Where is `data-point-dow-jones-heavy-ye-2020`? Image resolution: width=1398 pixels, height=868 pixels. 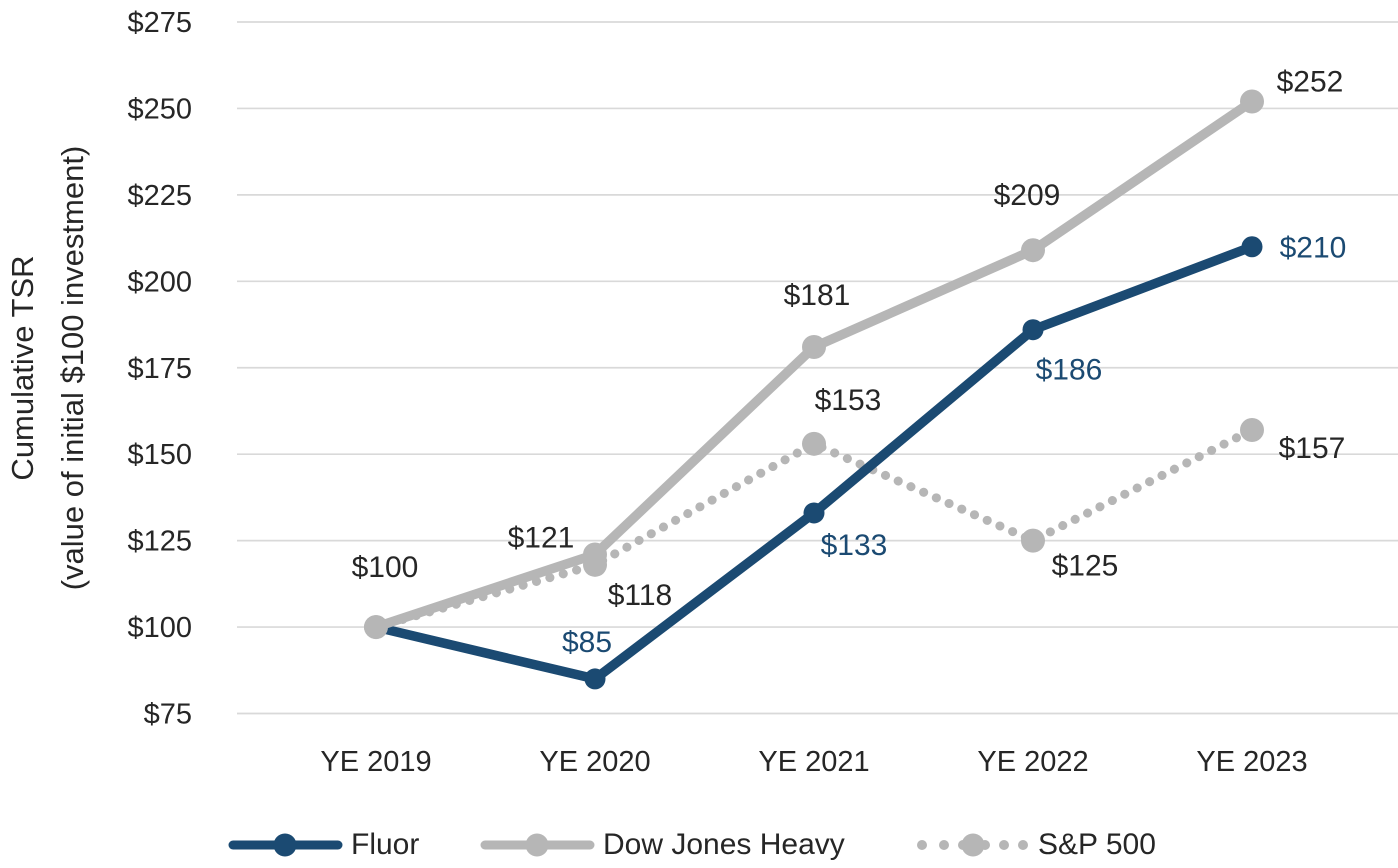
data-point-dow-jones-heavy-ye-2020 is located at coordinates (595, 554).